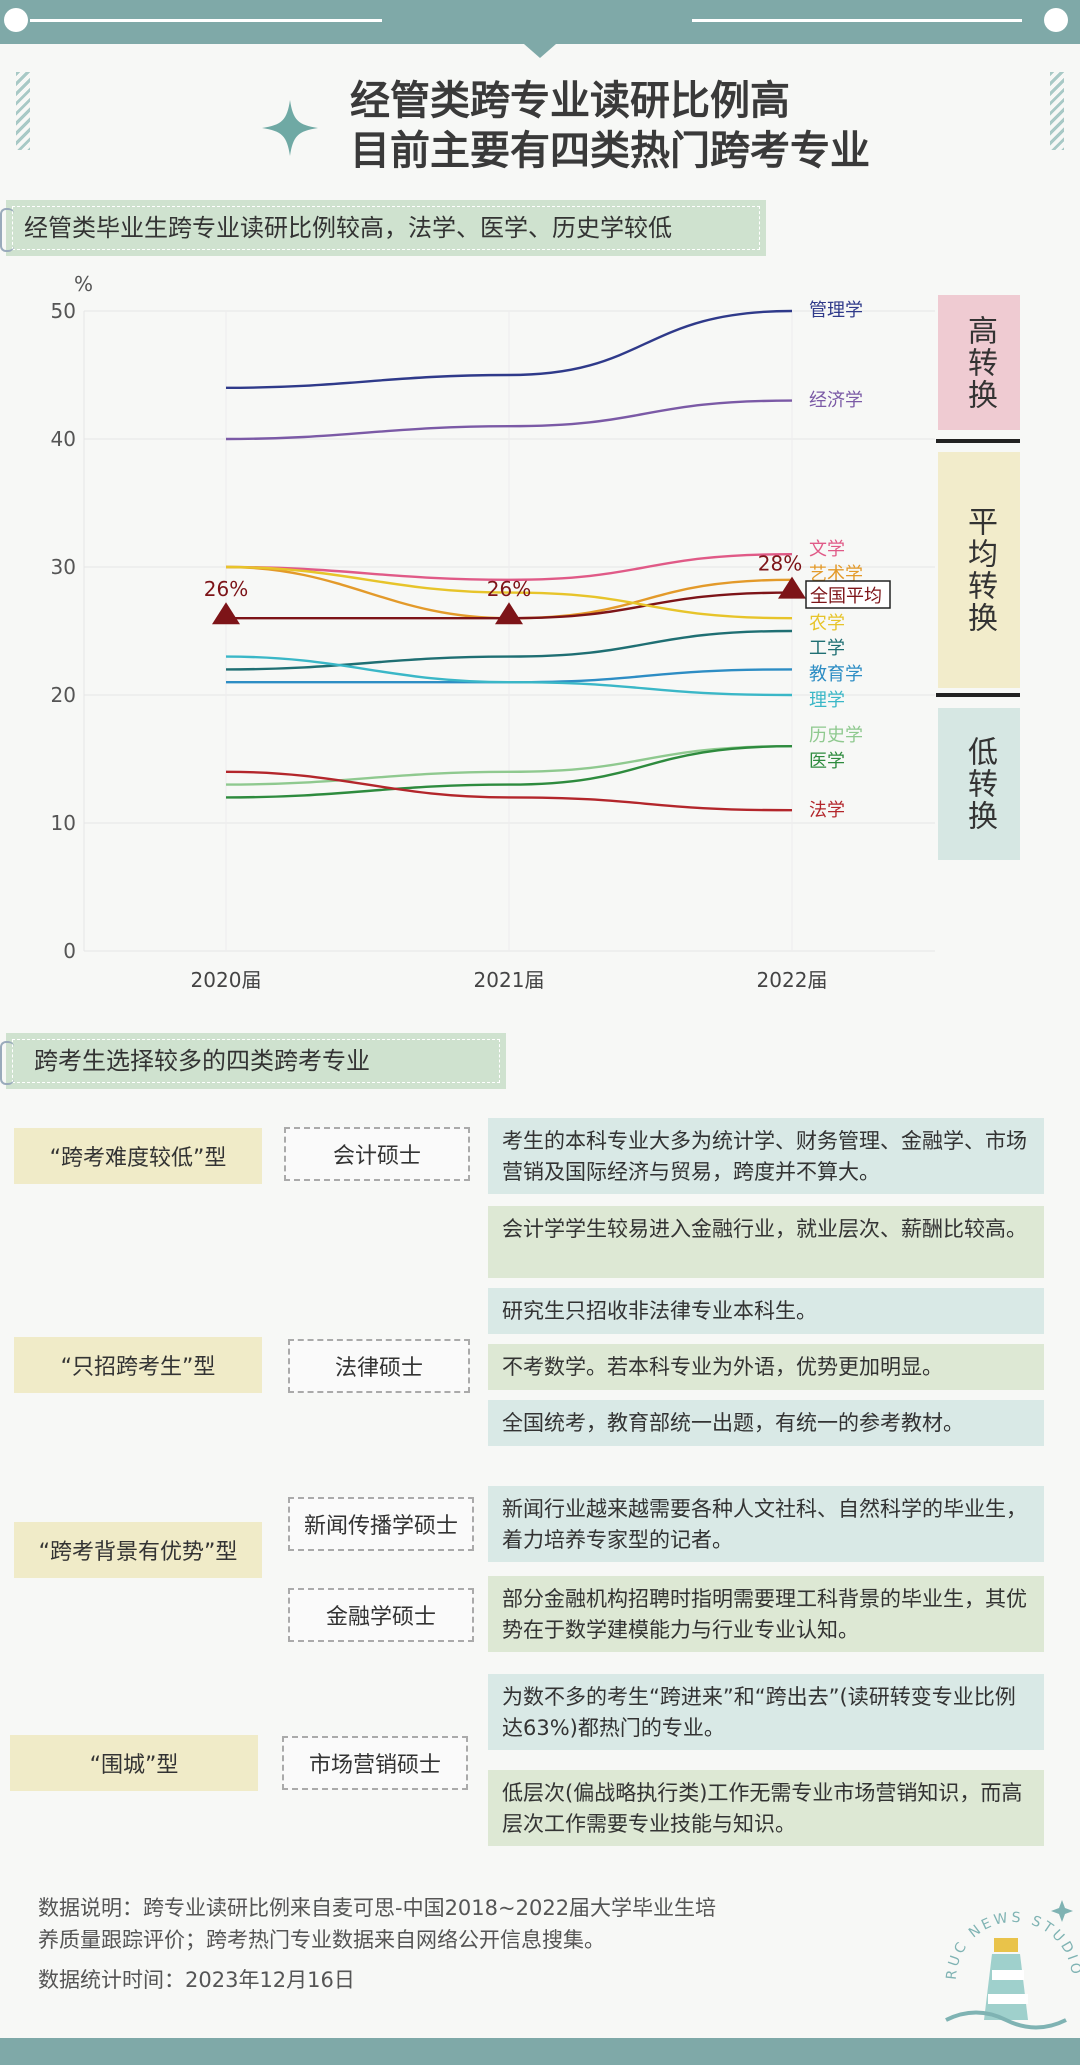 The image size is (1080, 2065). I want to click on sparkle-icon, so click(290, 128).